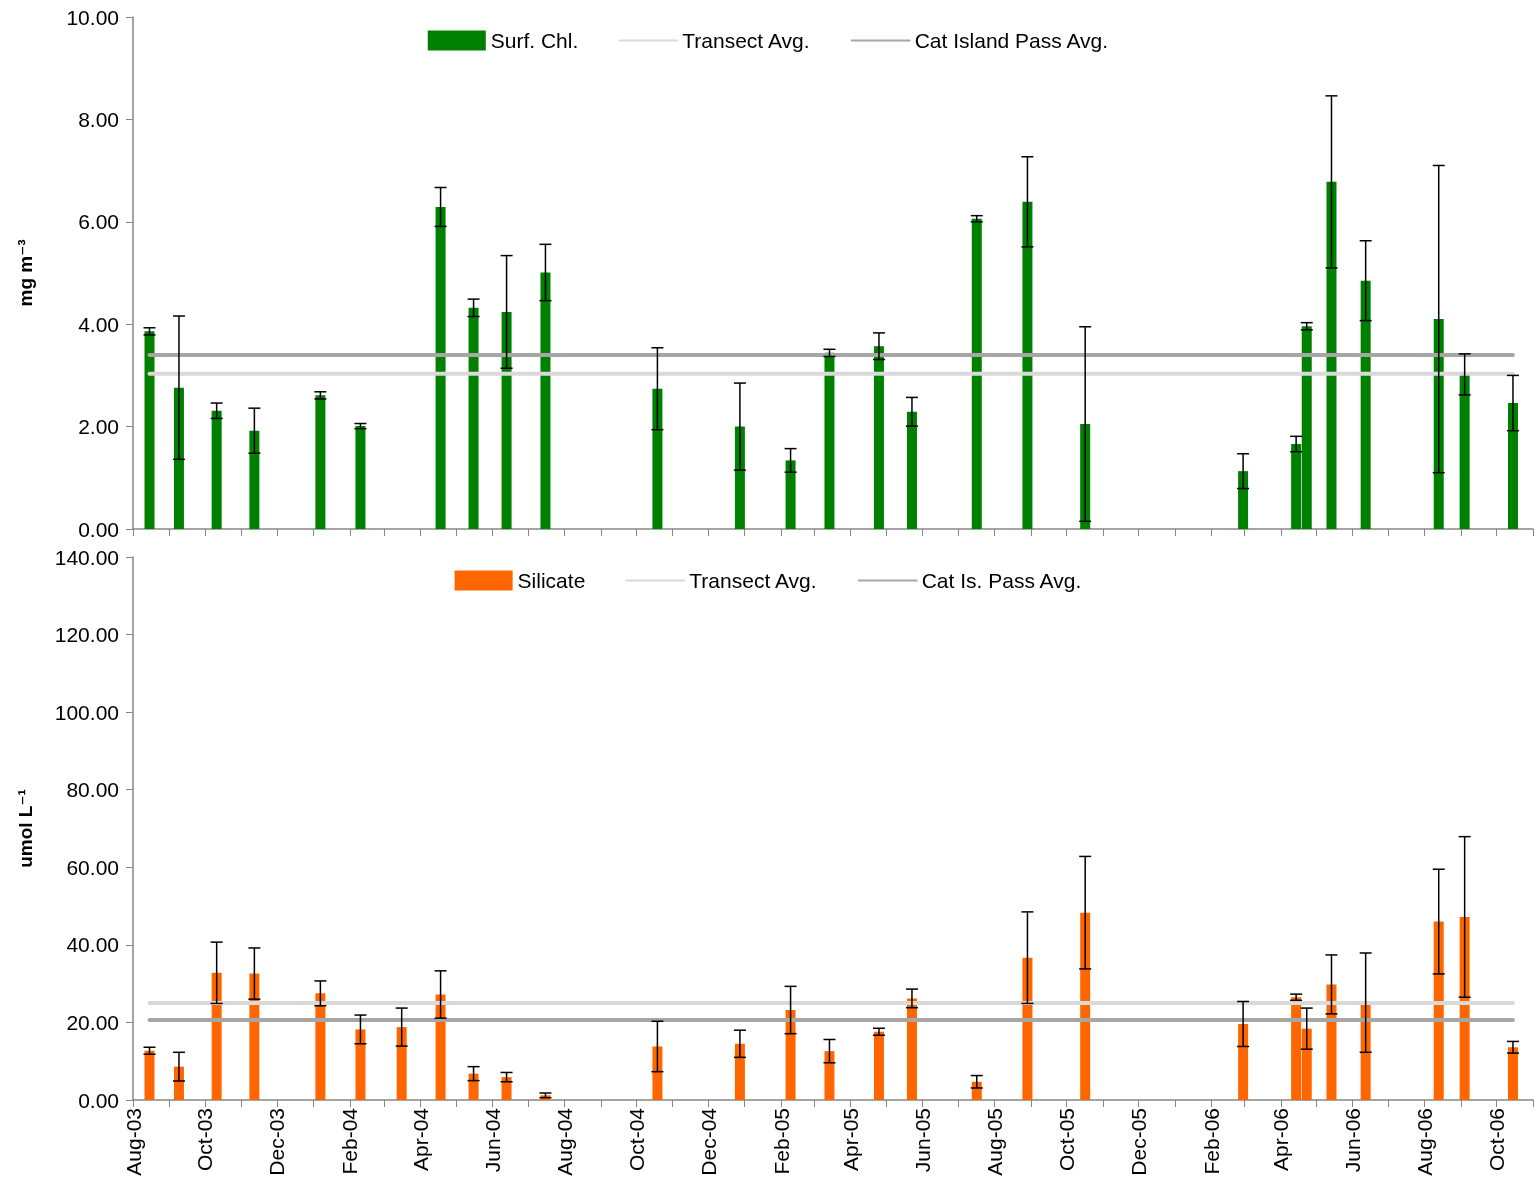 The image size is (1537, 1200). What do you see at coordinates (350, 1141) in the screenshot?
I see `x-tick-label: Feb-04` at bounding box center [350, 1141].